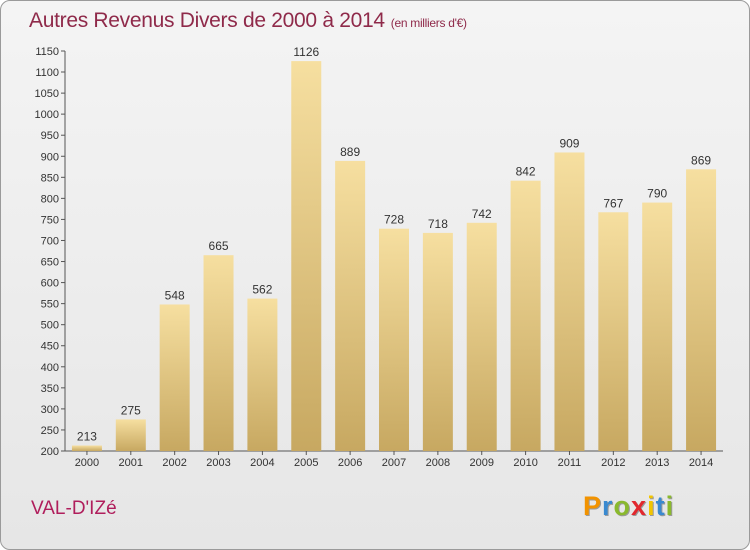 This screenshot has width=750, height=550. What do you see at coordinates (593, 506) in the screenshot?
I see `logo-letter: P` at bounding box center [593, 506].